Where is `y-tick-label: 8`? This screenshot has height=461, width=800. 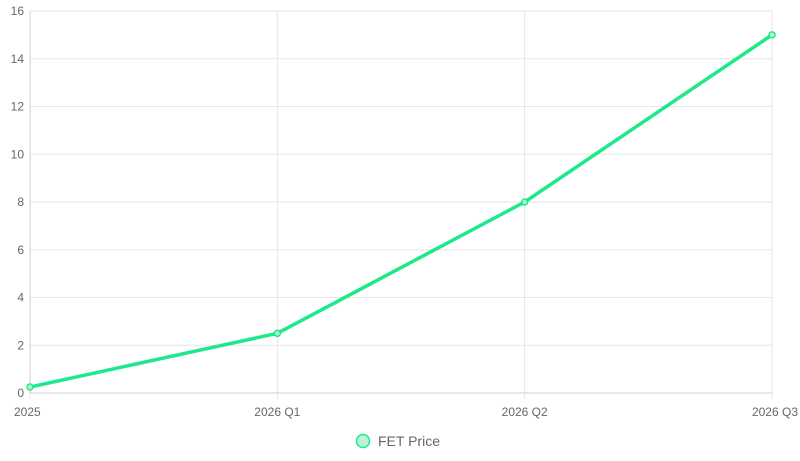
y-tick-label: 8 is located at coordinates (20, 202).